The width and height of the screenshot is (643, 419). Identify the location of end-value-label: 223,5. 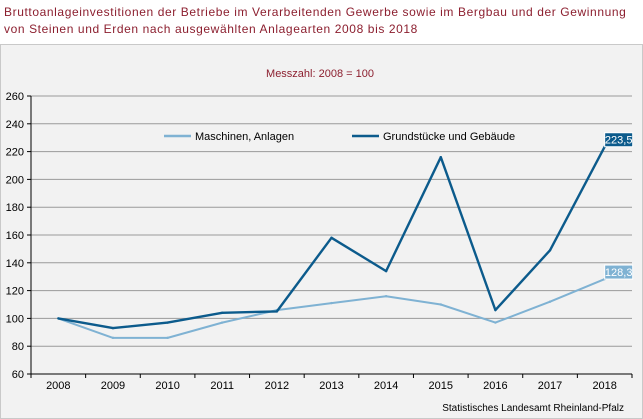
(619, 141).